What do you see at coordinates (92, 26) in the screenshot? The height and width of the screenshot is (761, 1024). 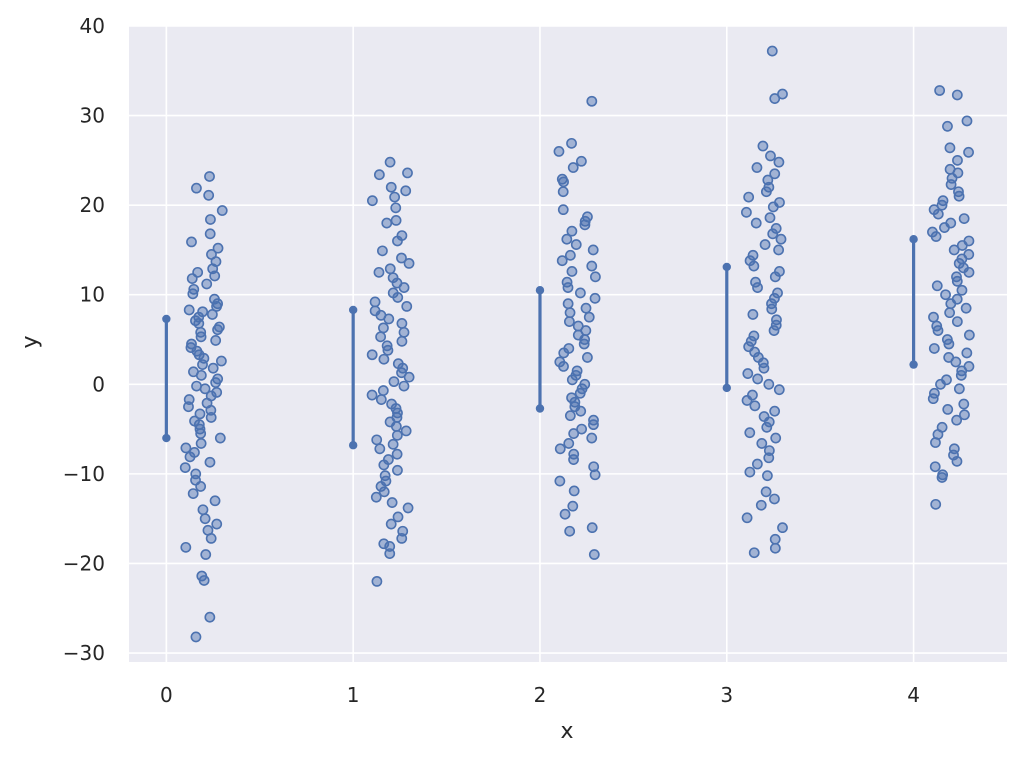 I see `y-tick-label: 40` at bounding box center [92, 26].